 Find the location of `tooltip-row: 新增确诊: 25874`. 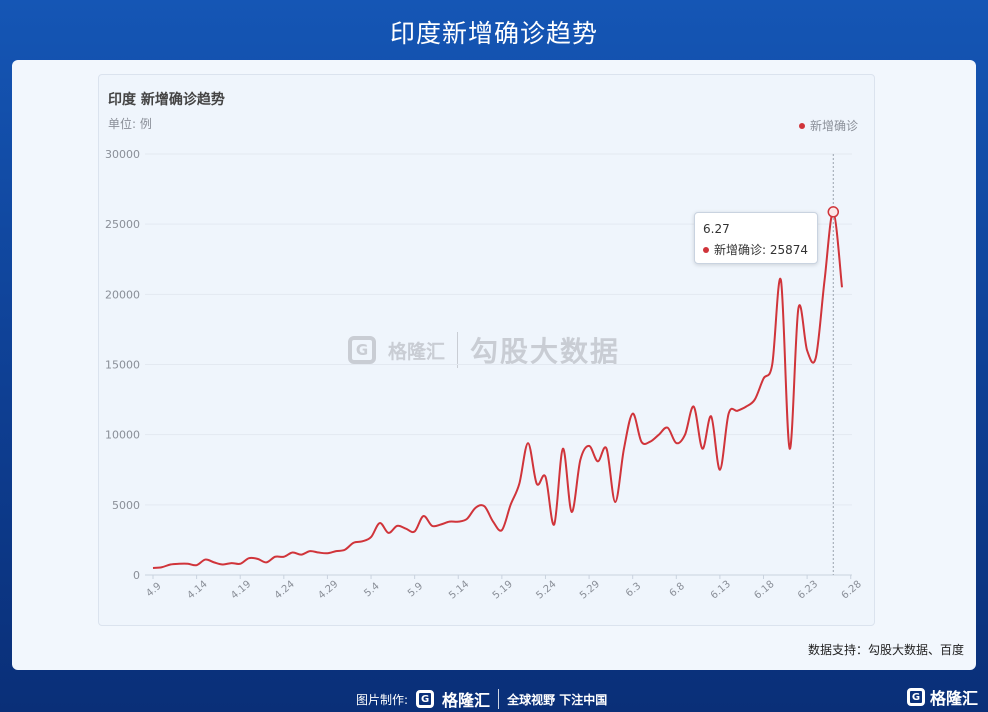

tooltip-row: 新增确诊: 25874 is located at coordinates (755, 249).